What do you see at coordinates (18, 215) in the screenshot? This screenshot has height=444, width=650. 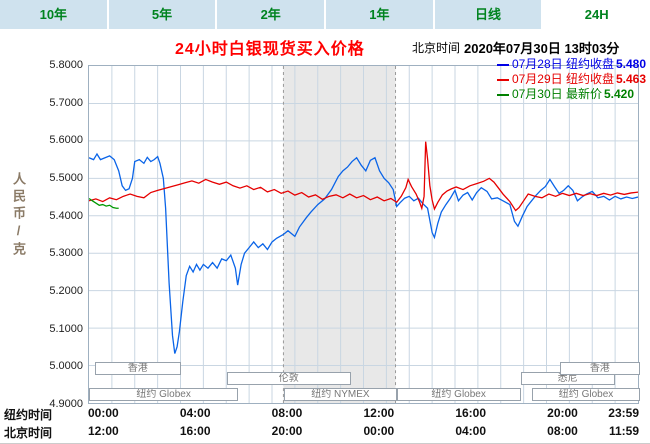 I see `y-axis-unit-label: 人民币/克` at bounding box center [18, 215].